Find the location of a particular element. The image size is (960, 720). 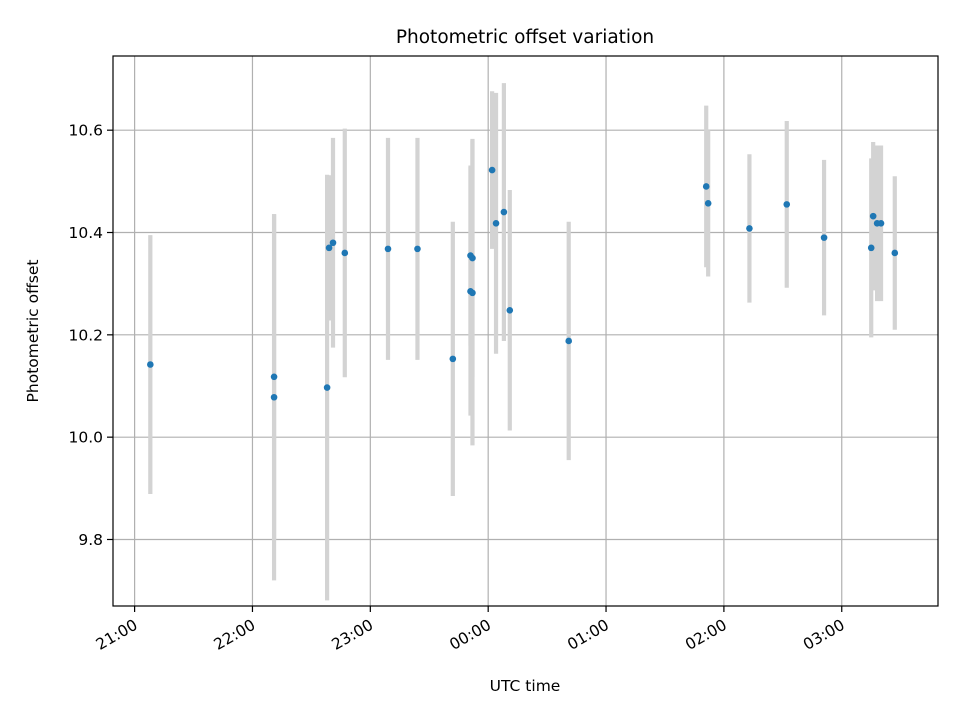

y-axis-ticks: 9.8 10.0 10.2 10.4 10.6 is located at coordinates (90, 335).